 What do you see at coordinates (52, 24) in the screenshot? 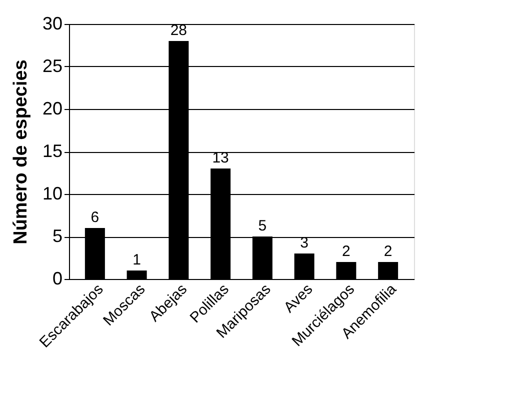
I see `y-tick-label: 30` at bounding box center [52, 24].